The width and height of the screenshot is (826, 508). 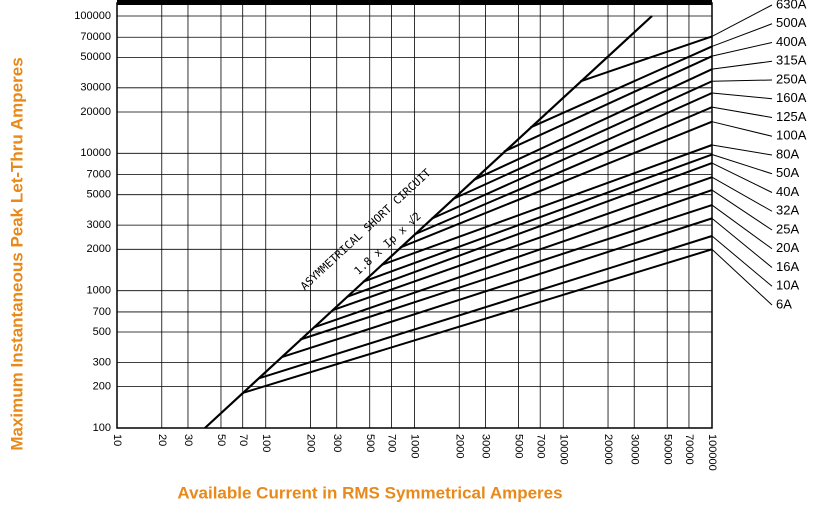 What do you see at coordinates (188, 440) in the screenshot?
I see `x-tick-label: 30` at bounding box center [188, 440].